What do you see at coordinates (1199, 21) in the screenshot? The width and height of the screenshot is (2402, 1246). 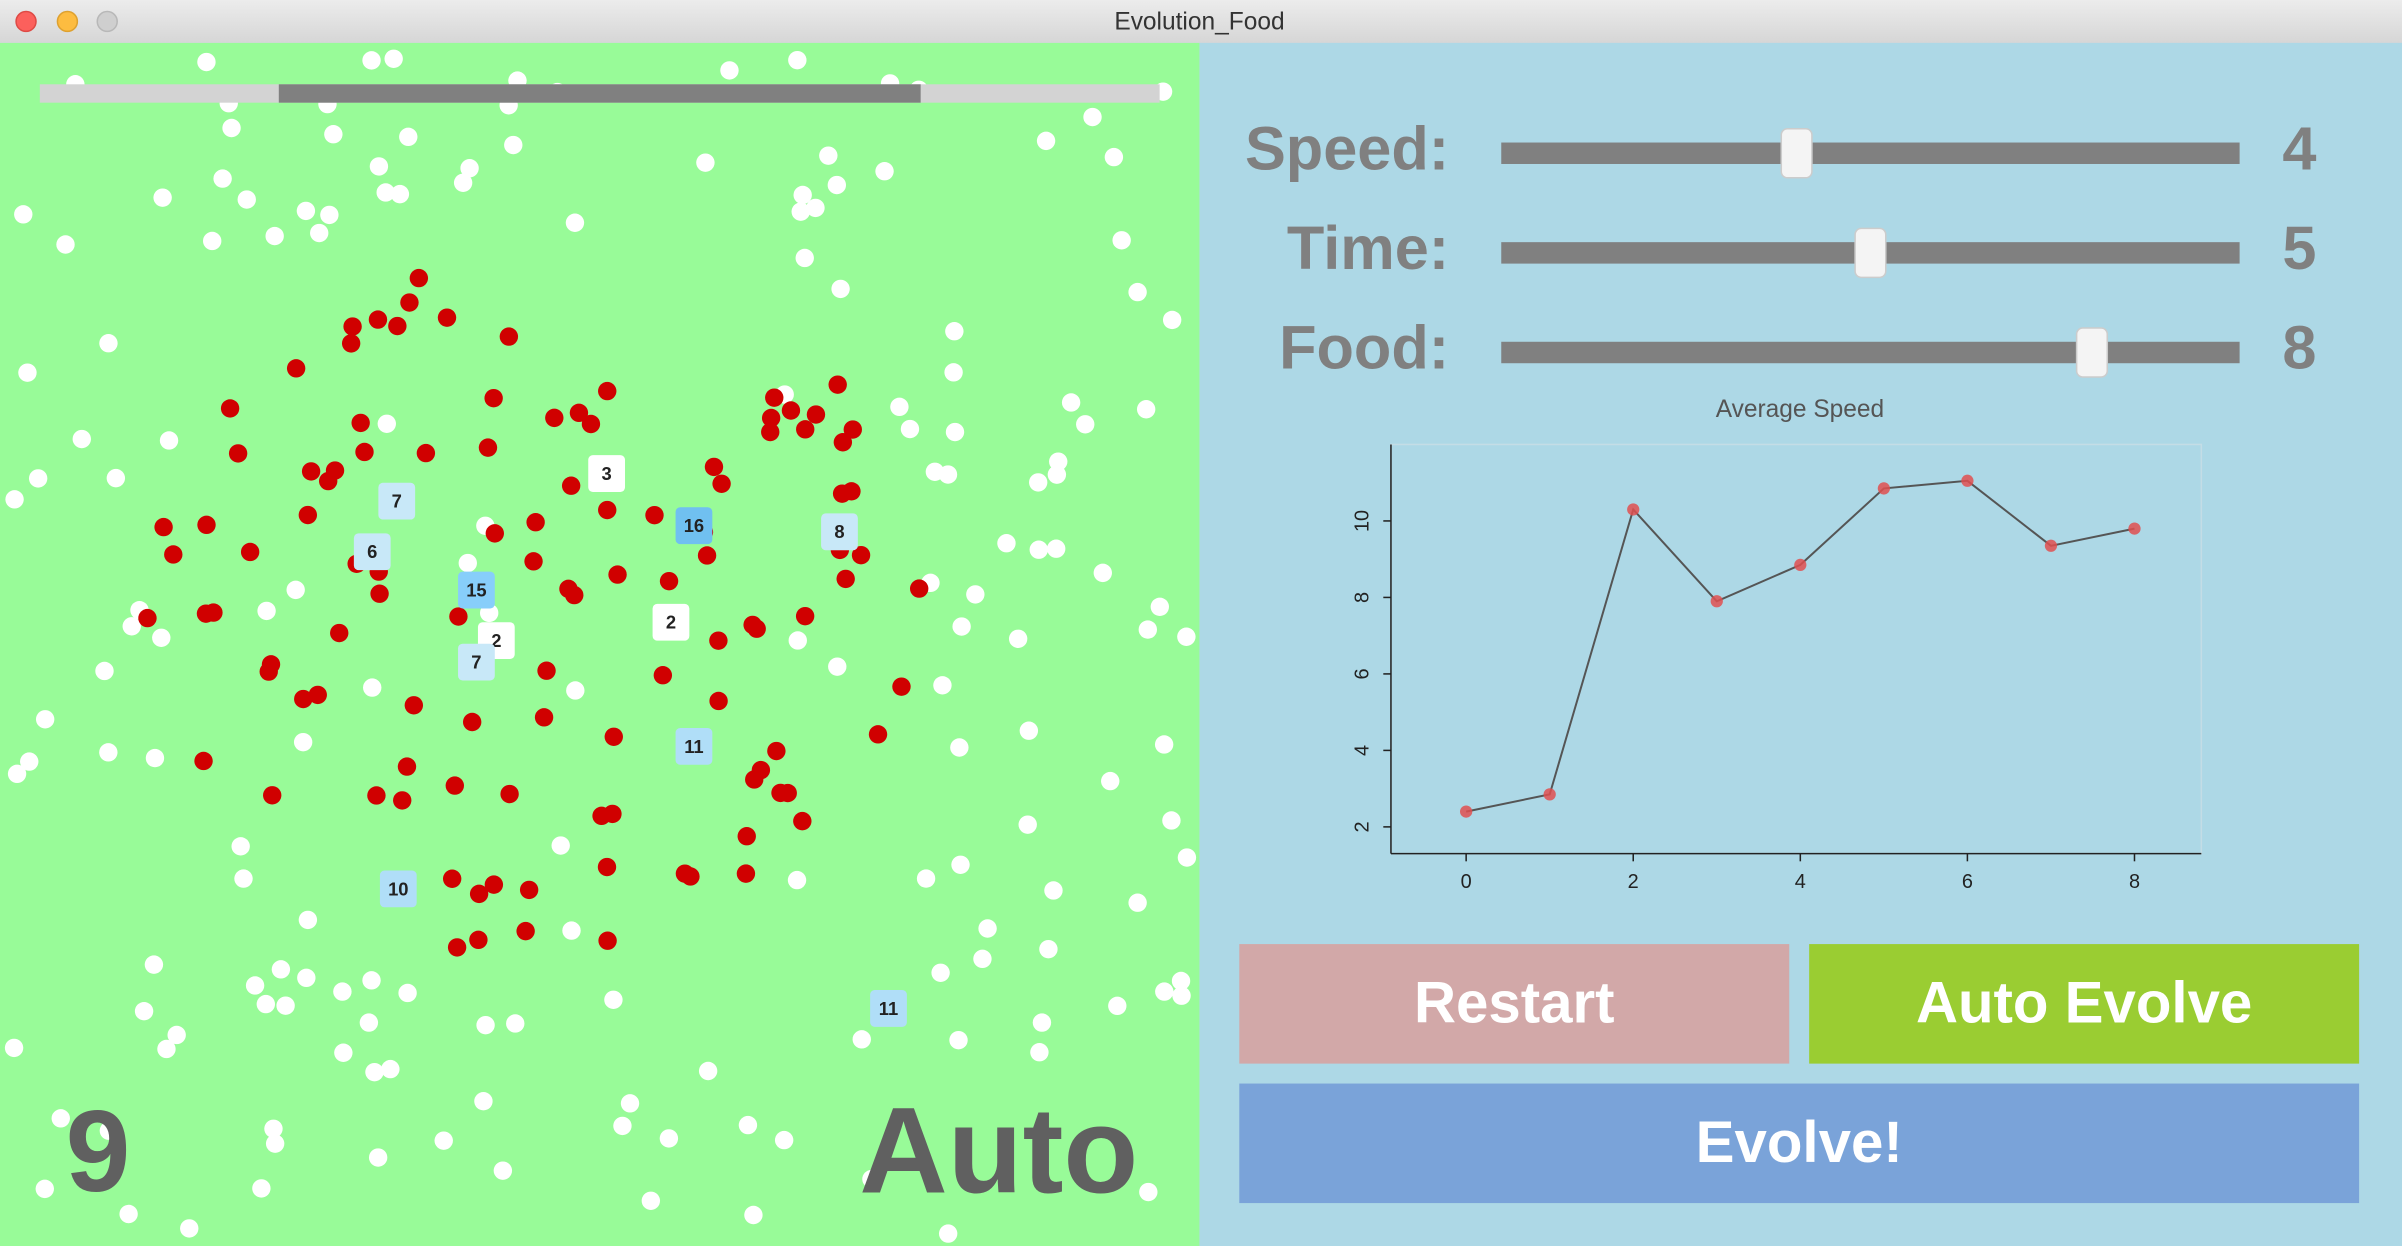 I see `window-title: Evolution_Food` at bounding box center [1199, 21].